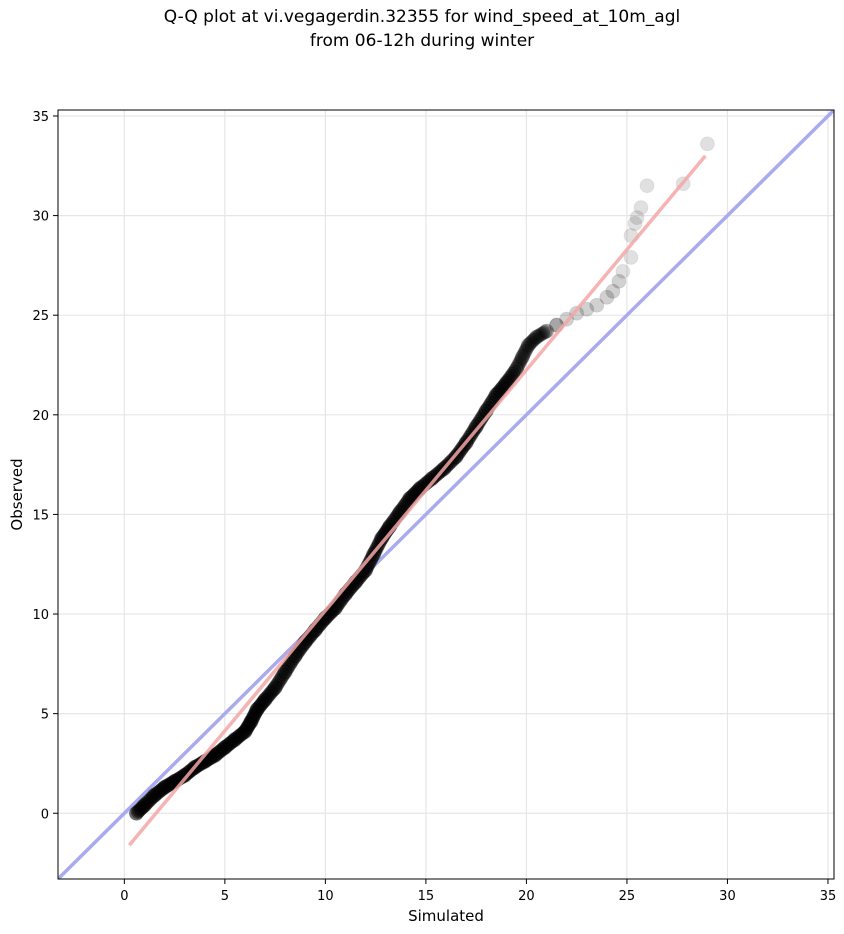 The height and width of the screenshot is (934, 844). Describe the element at coordinates (526, 896) in the screenshot. I see `x-tick-label: 20` at that location.